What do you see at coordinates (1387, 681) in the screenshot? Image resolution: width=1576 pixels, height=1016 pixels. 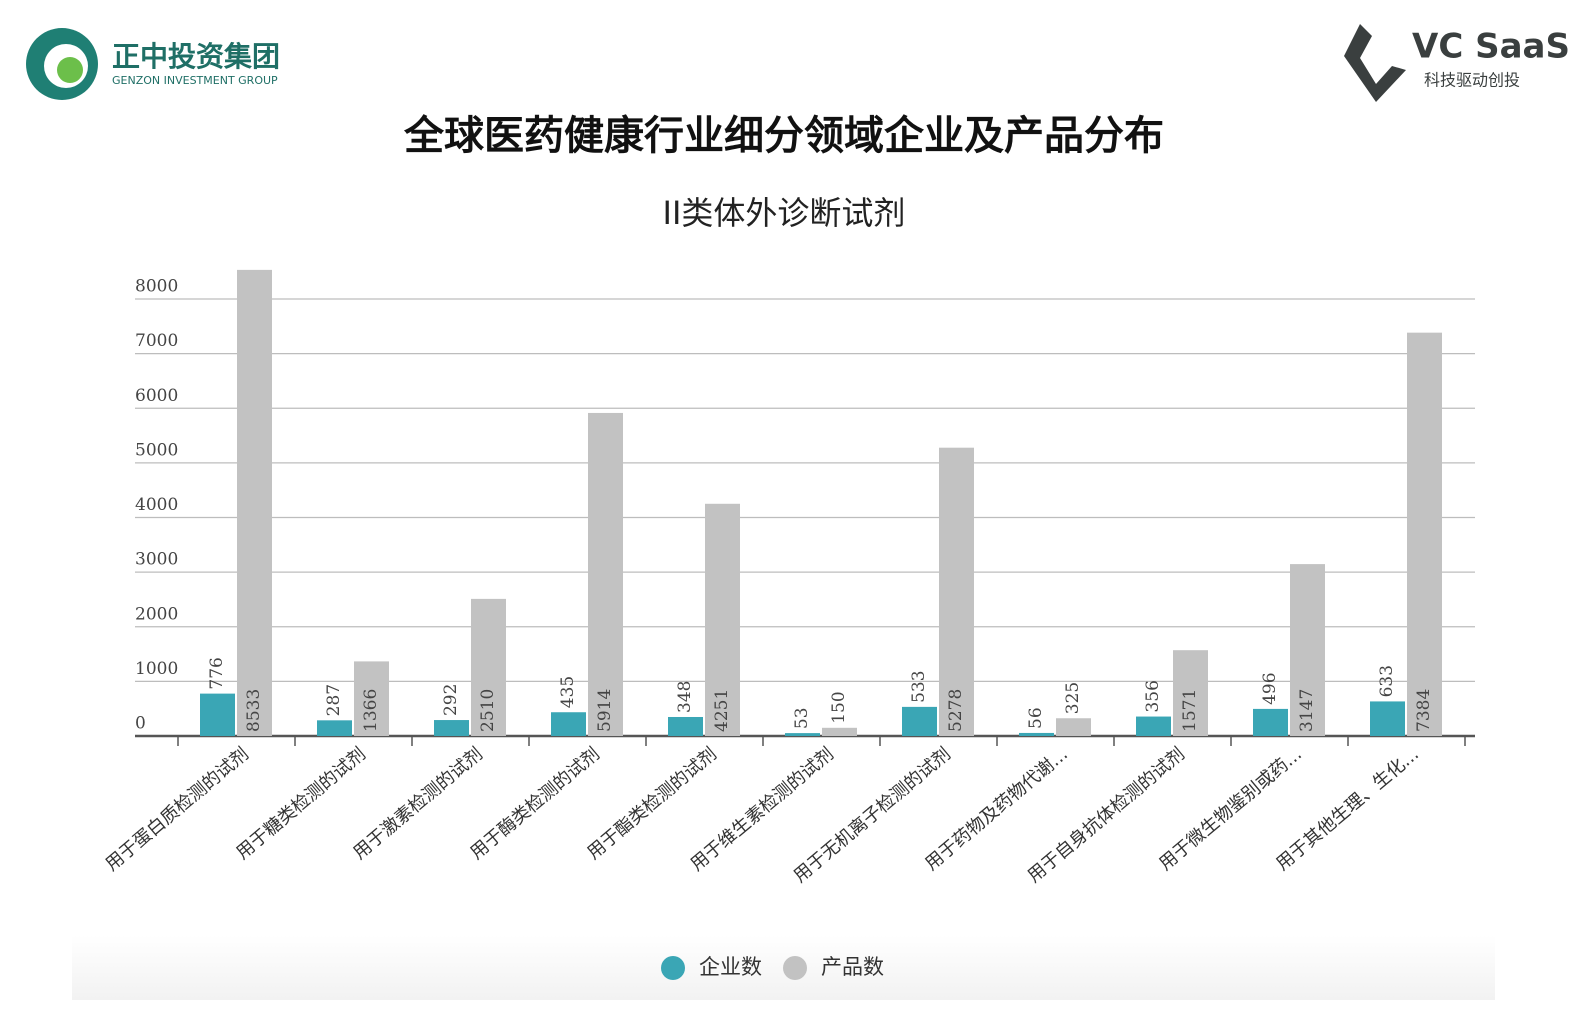 I see `data-label: 633` at bounding box center [1387, 681].